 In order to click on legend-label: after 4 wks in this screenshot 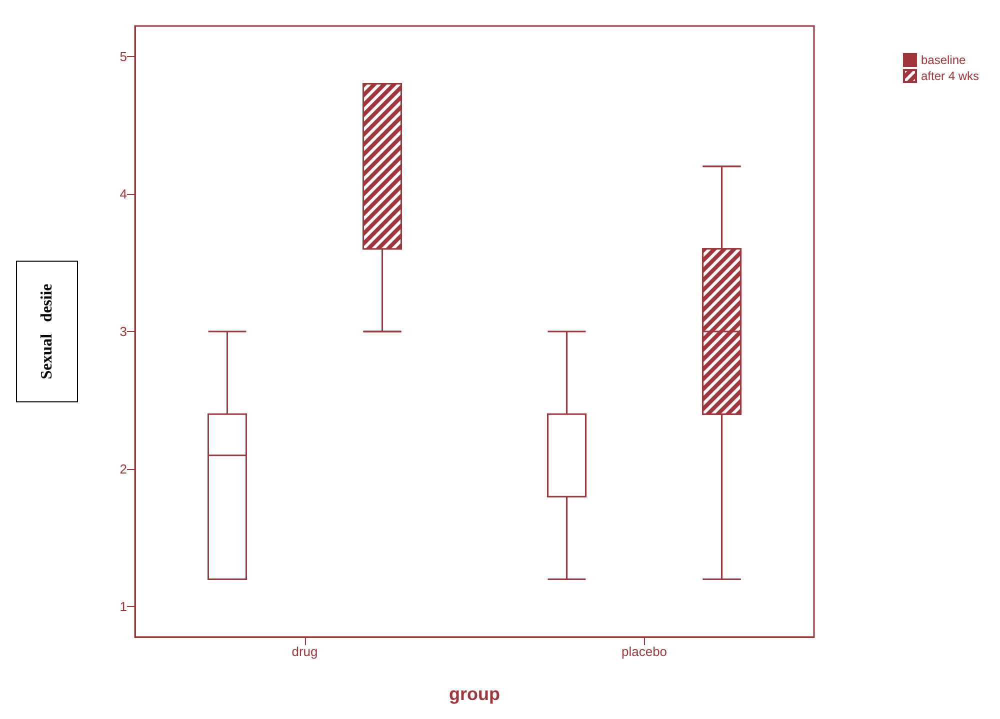, I will do `click(950, 76)`.